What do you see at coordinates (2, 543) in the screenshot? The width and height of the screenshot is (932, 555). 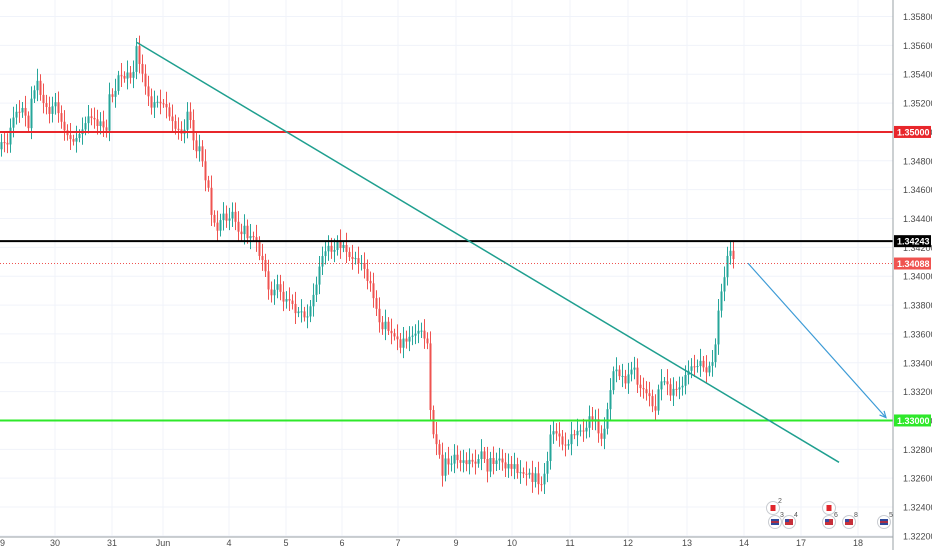 I see `x-tick-label: 19` at bounding box center [2, 543].